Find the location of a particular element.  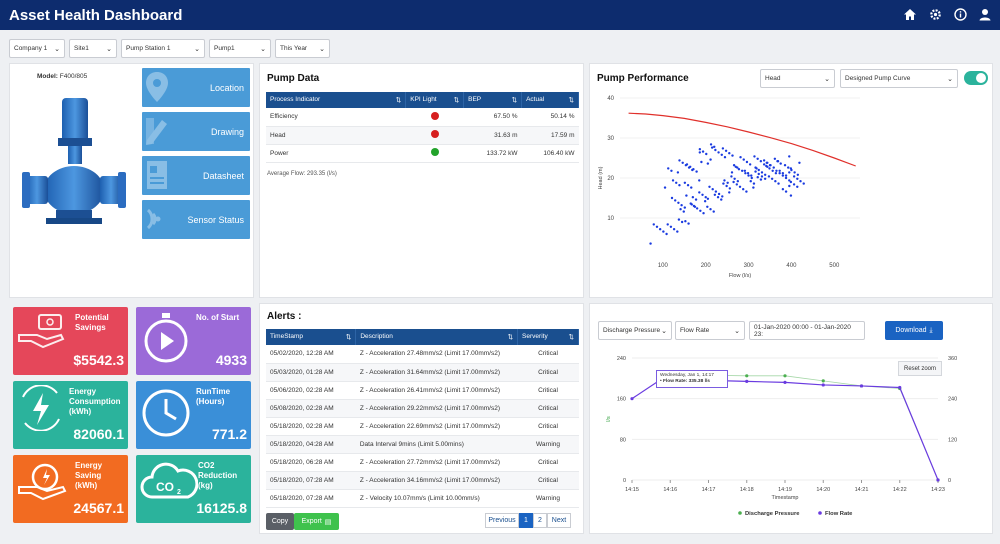

metric-select: Head ⌄ is located at coordinates (797, 78).